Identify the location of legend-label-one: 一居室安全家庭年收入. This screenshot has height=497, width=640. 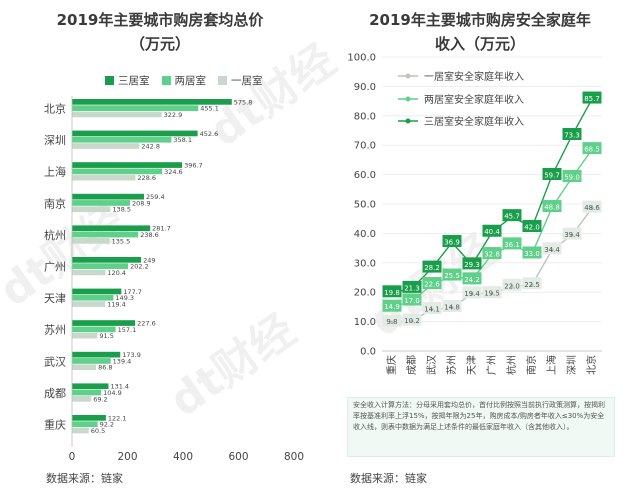
(474, 76).